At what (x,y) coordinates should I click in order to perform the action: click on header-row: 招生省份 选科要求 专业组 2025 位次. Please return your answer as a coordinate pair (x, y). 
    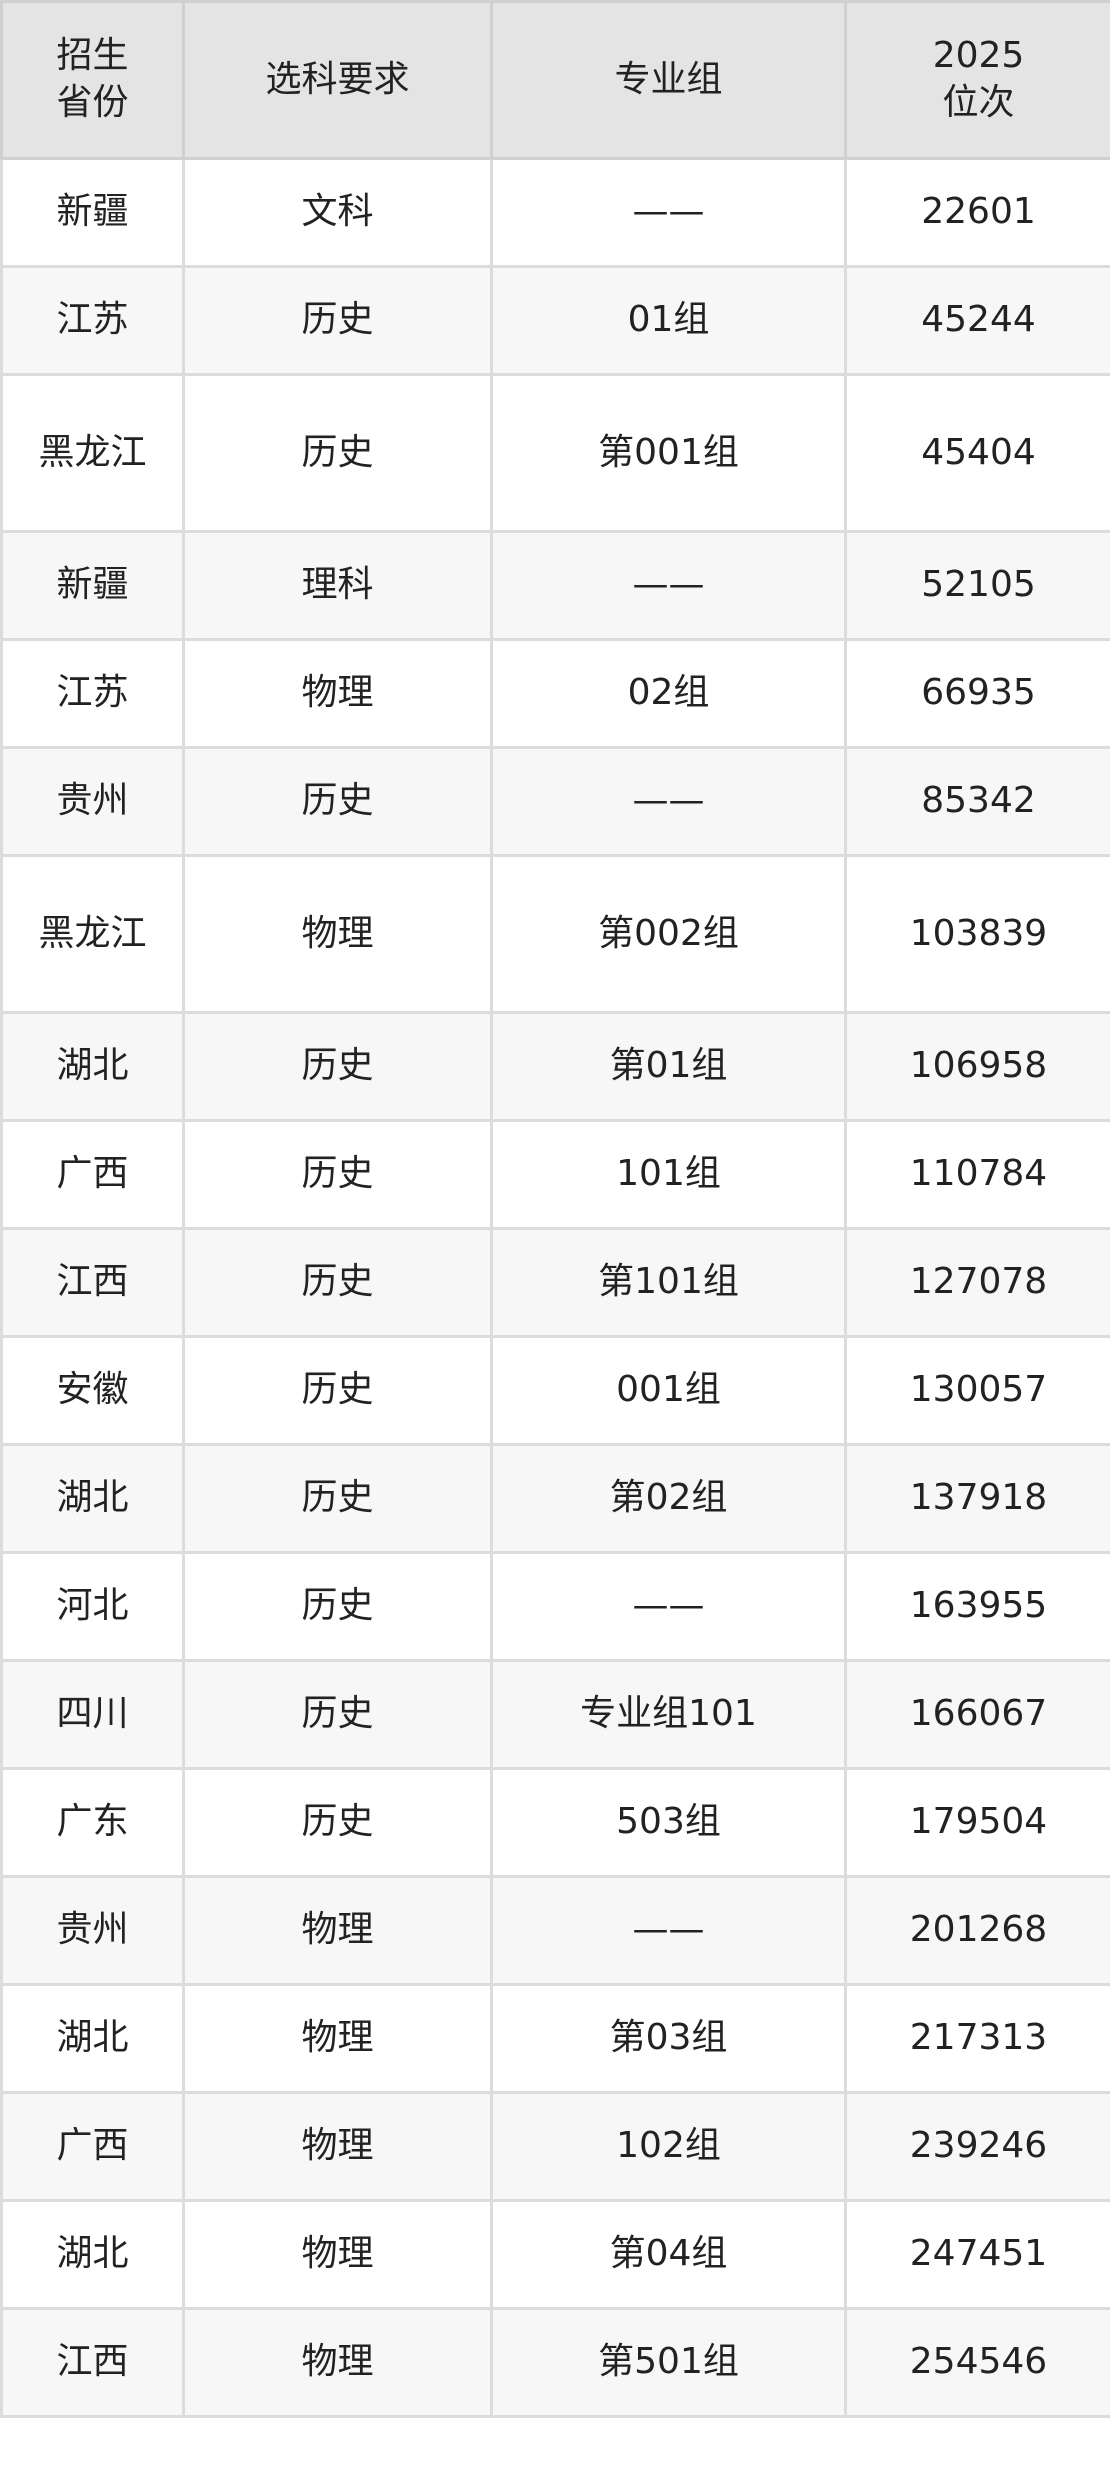
    Looking at the image, I should click on (555, 80).